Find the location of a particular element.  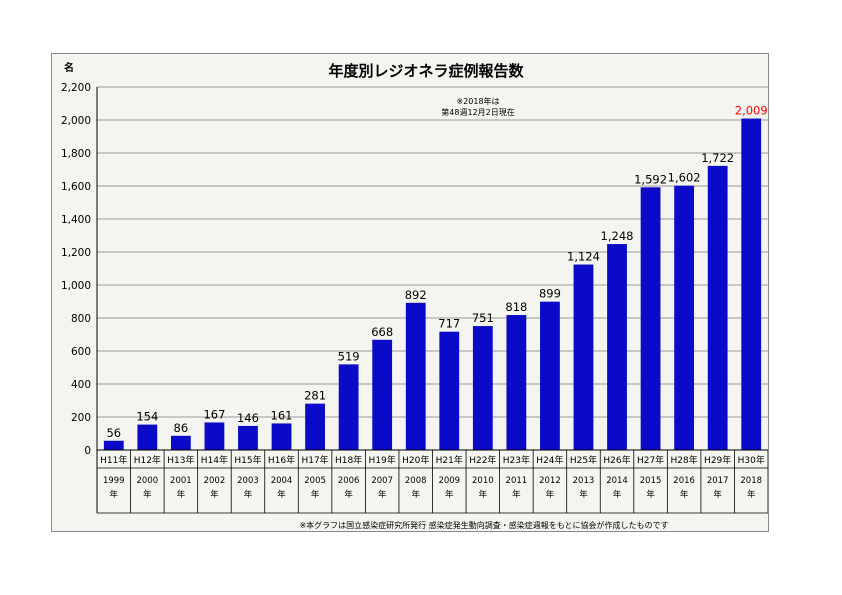

y-tick-label: 1,600 is located at coordinates (76, 187).